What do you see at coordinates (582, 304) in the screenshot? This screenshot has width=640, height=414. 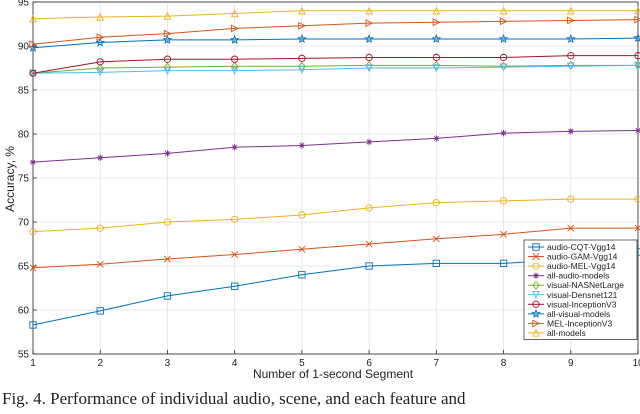 I see `legend-label: visual-InceptionV3` at bounding box center [582, 304].